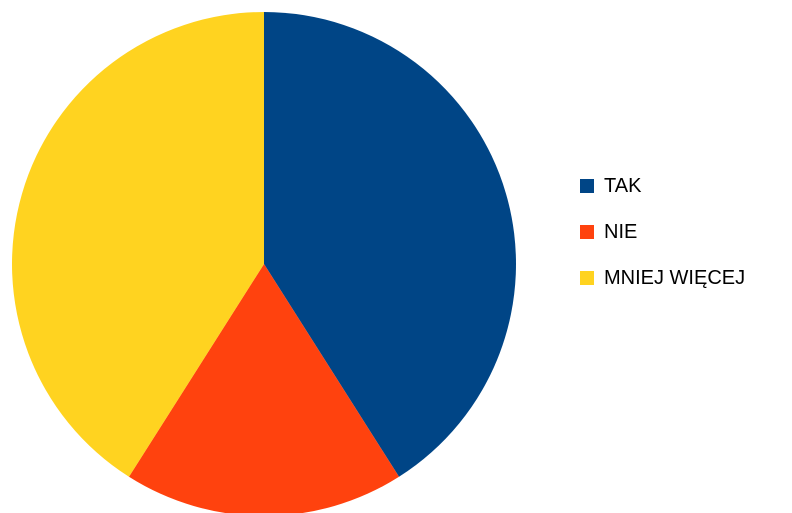  I want to click on legend-item-nie: NIE, so click(682, 232).